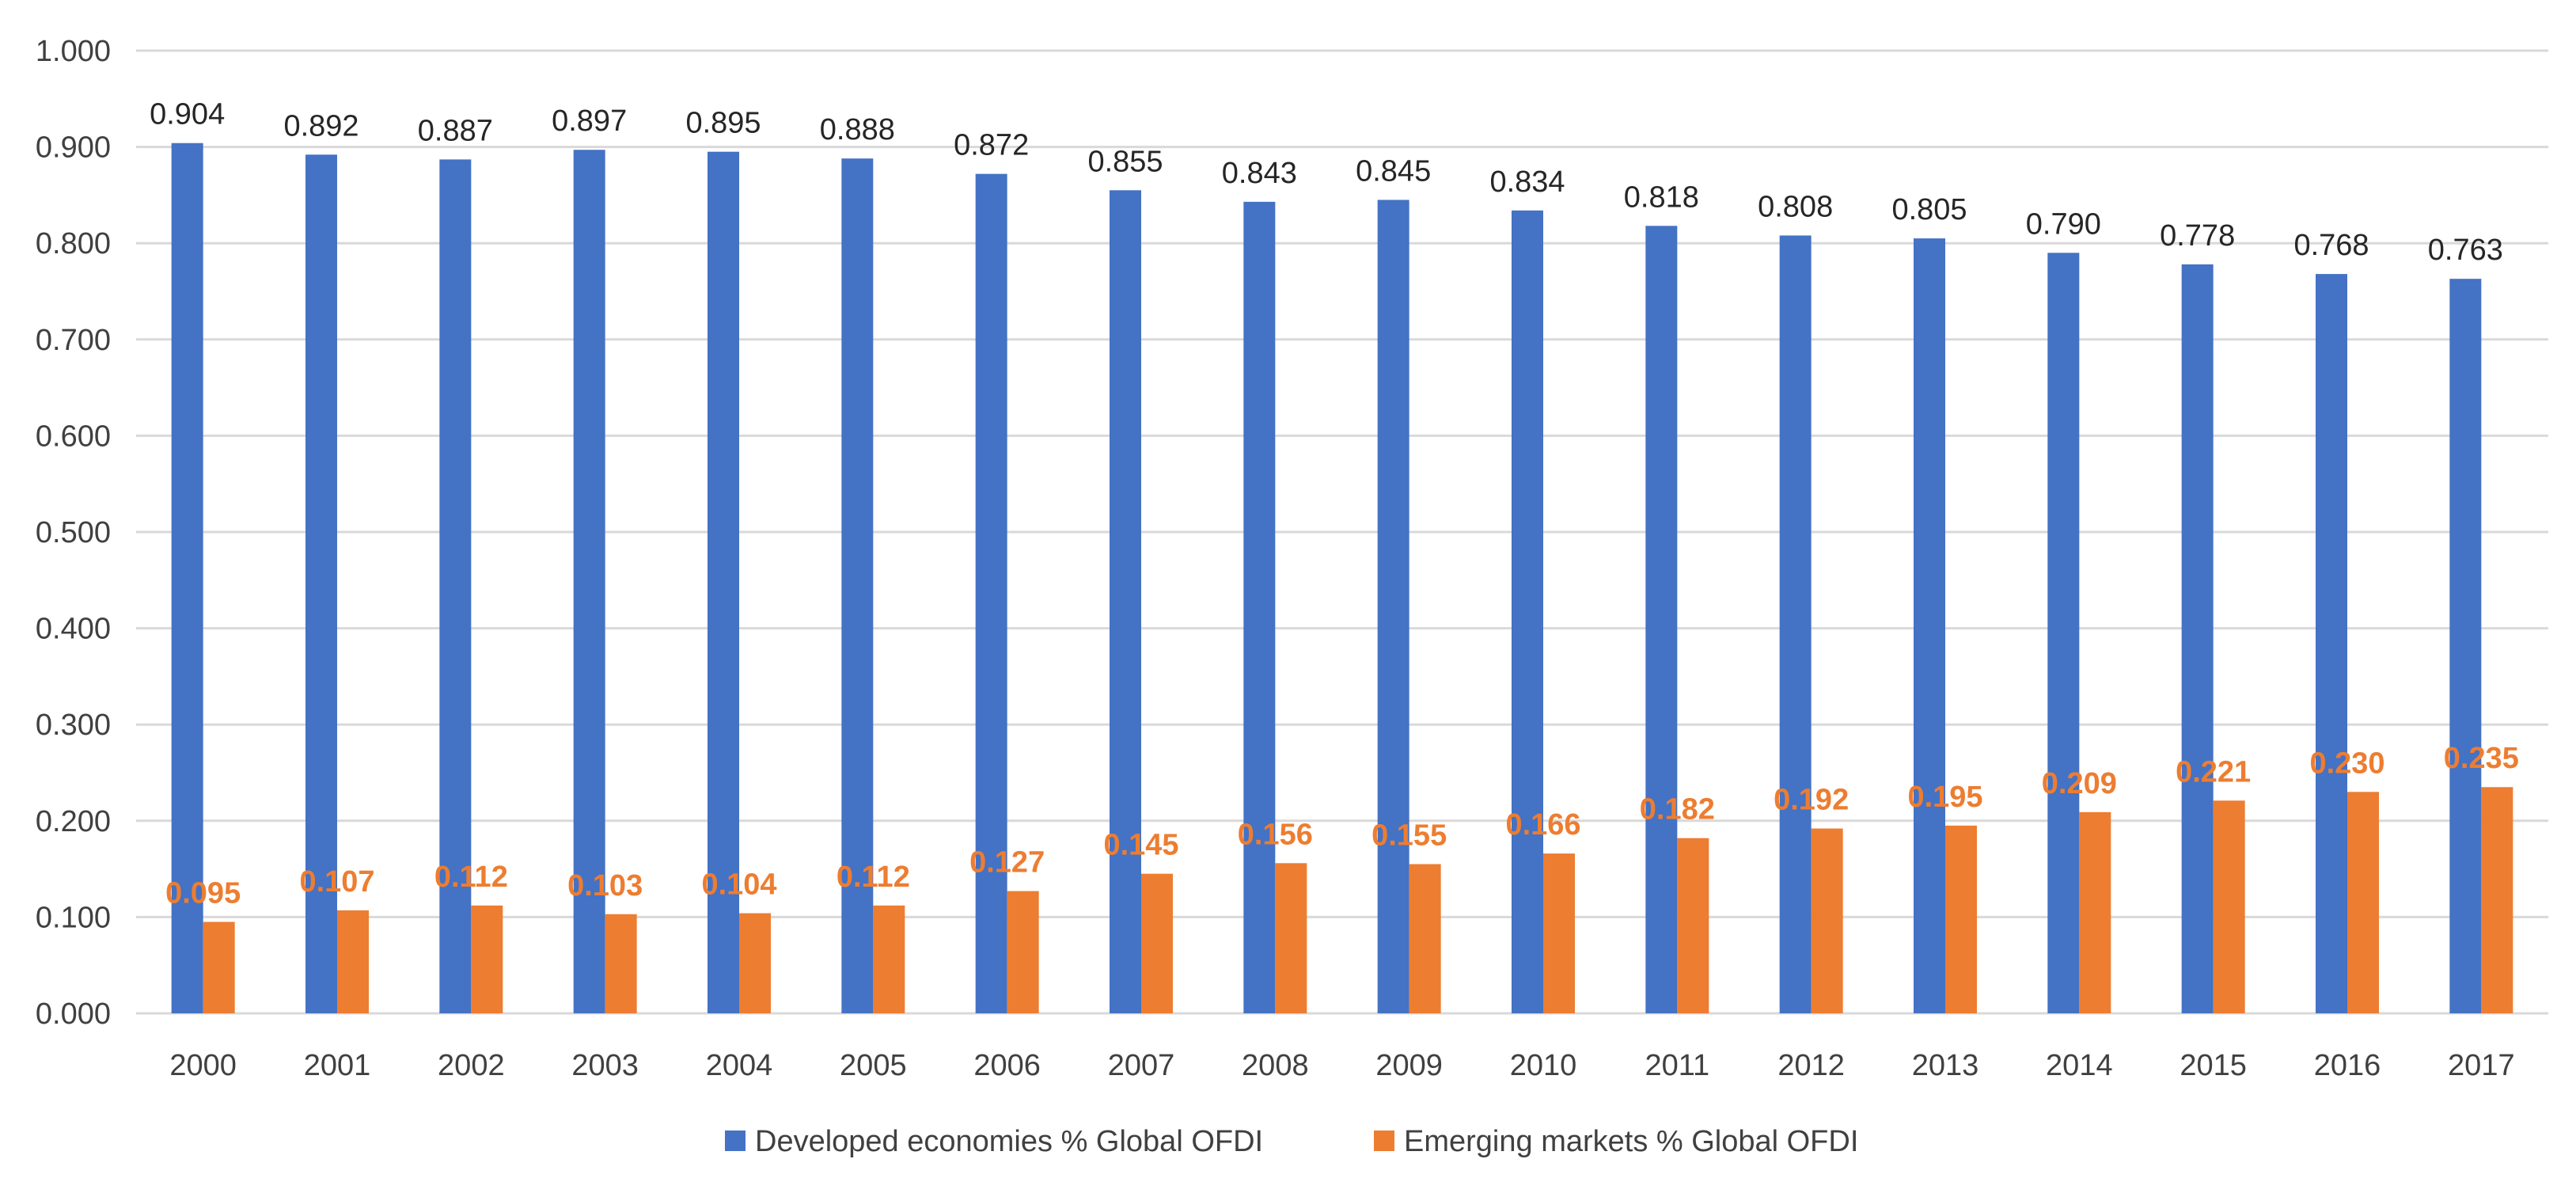 This screenshot has height=1178, width=2576. Describe the element at coordinates (1527, 612) in the screenshot. I see `bar-developed-2010` at that location.